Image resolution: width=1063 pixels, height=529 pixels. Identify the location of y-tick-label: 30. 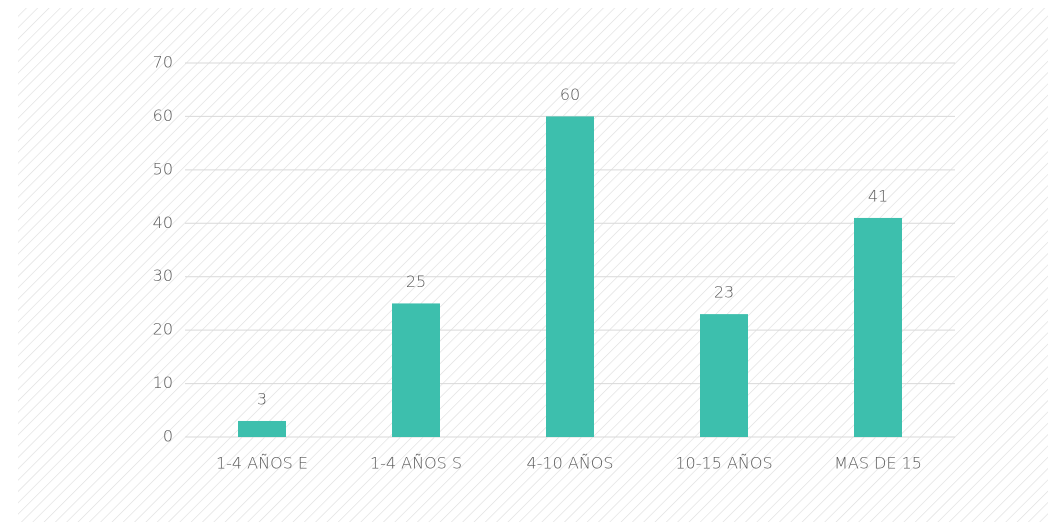
(163, 275).